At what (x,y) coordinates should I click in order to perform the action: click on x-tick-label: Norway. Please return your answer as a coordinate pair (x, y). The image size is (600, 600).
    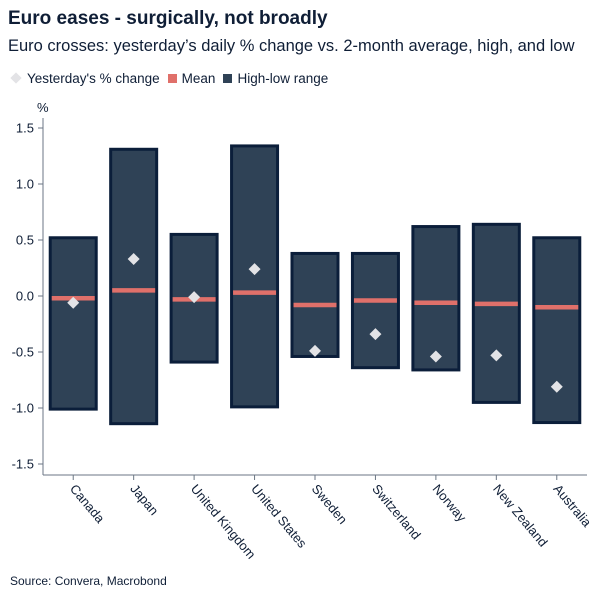
    Looking at the image, I should click on (450, 503).